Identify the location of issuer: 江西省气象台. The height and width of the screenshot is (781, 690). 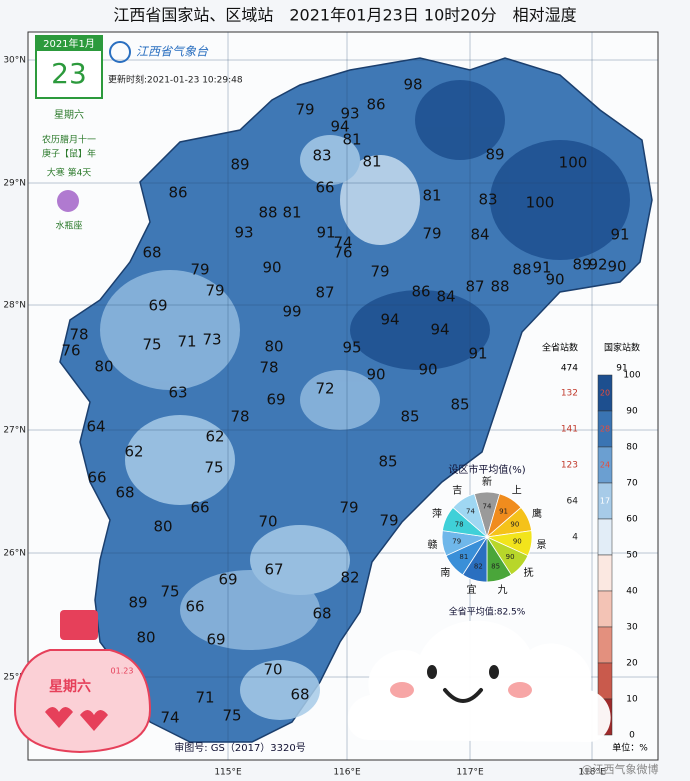
(172, 52).